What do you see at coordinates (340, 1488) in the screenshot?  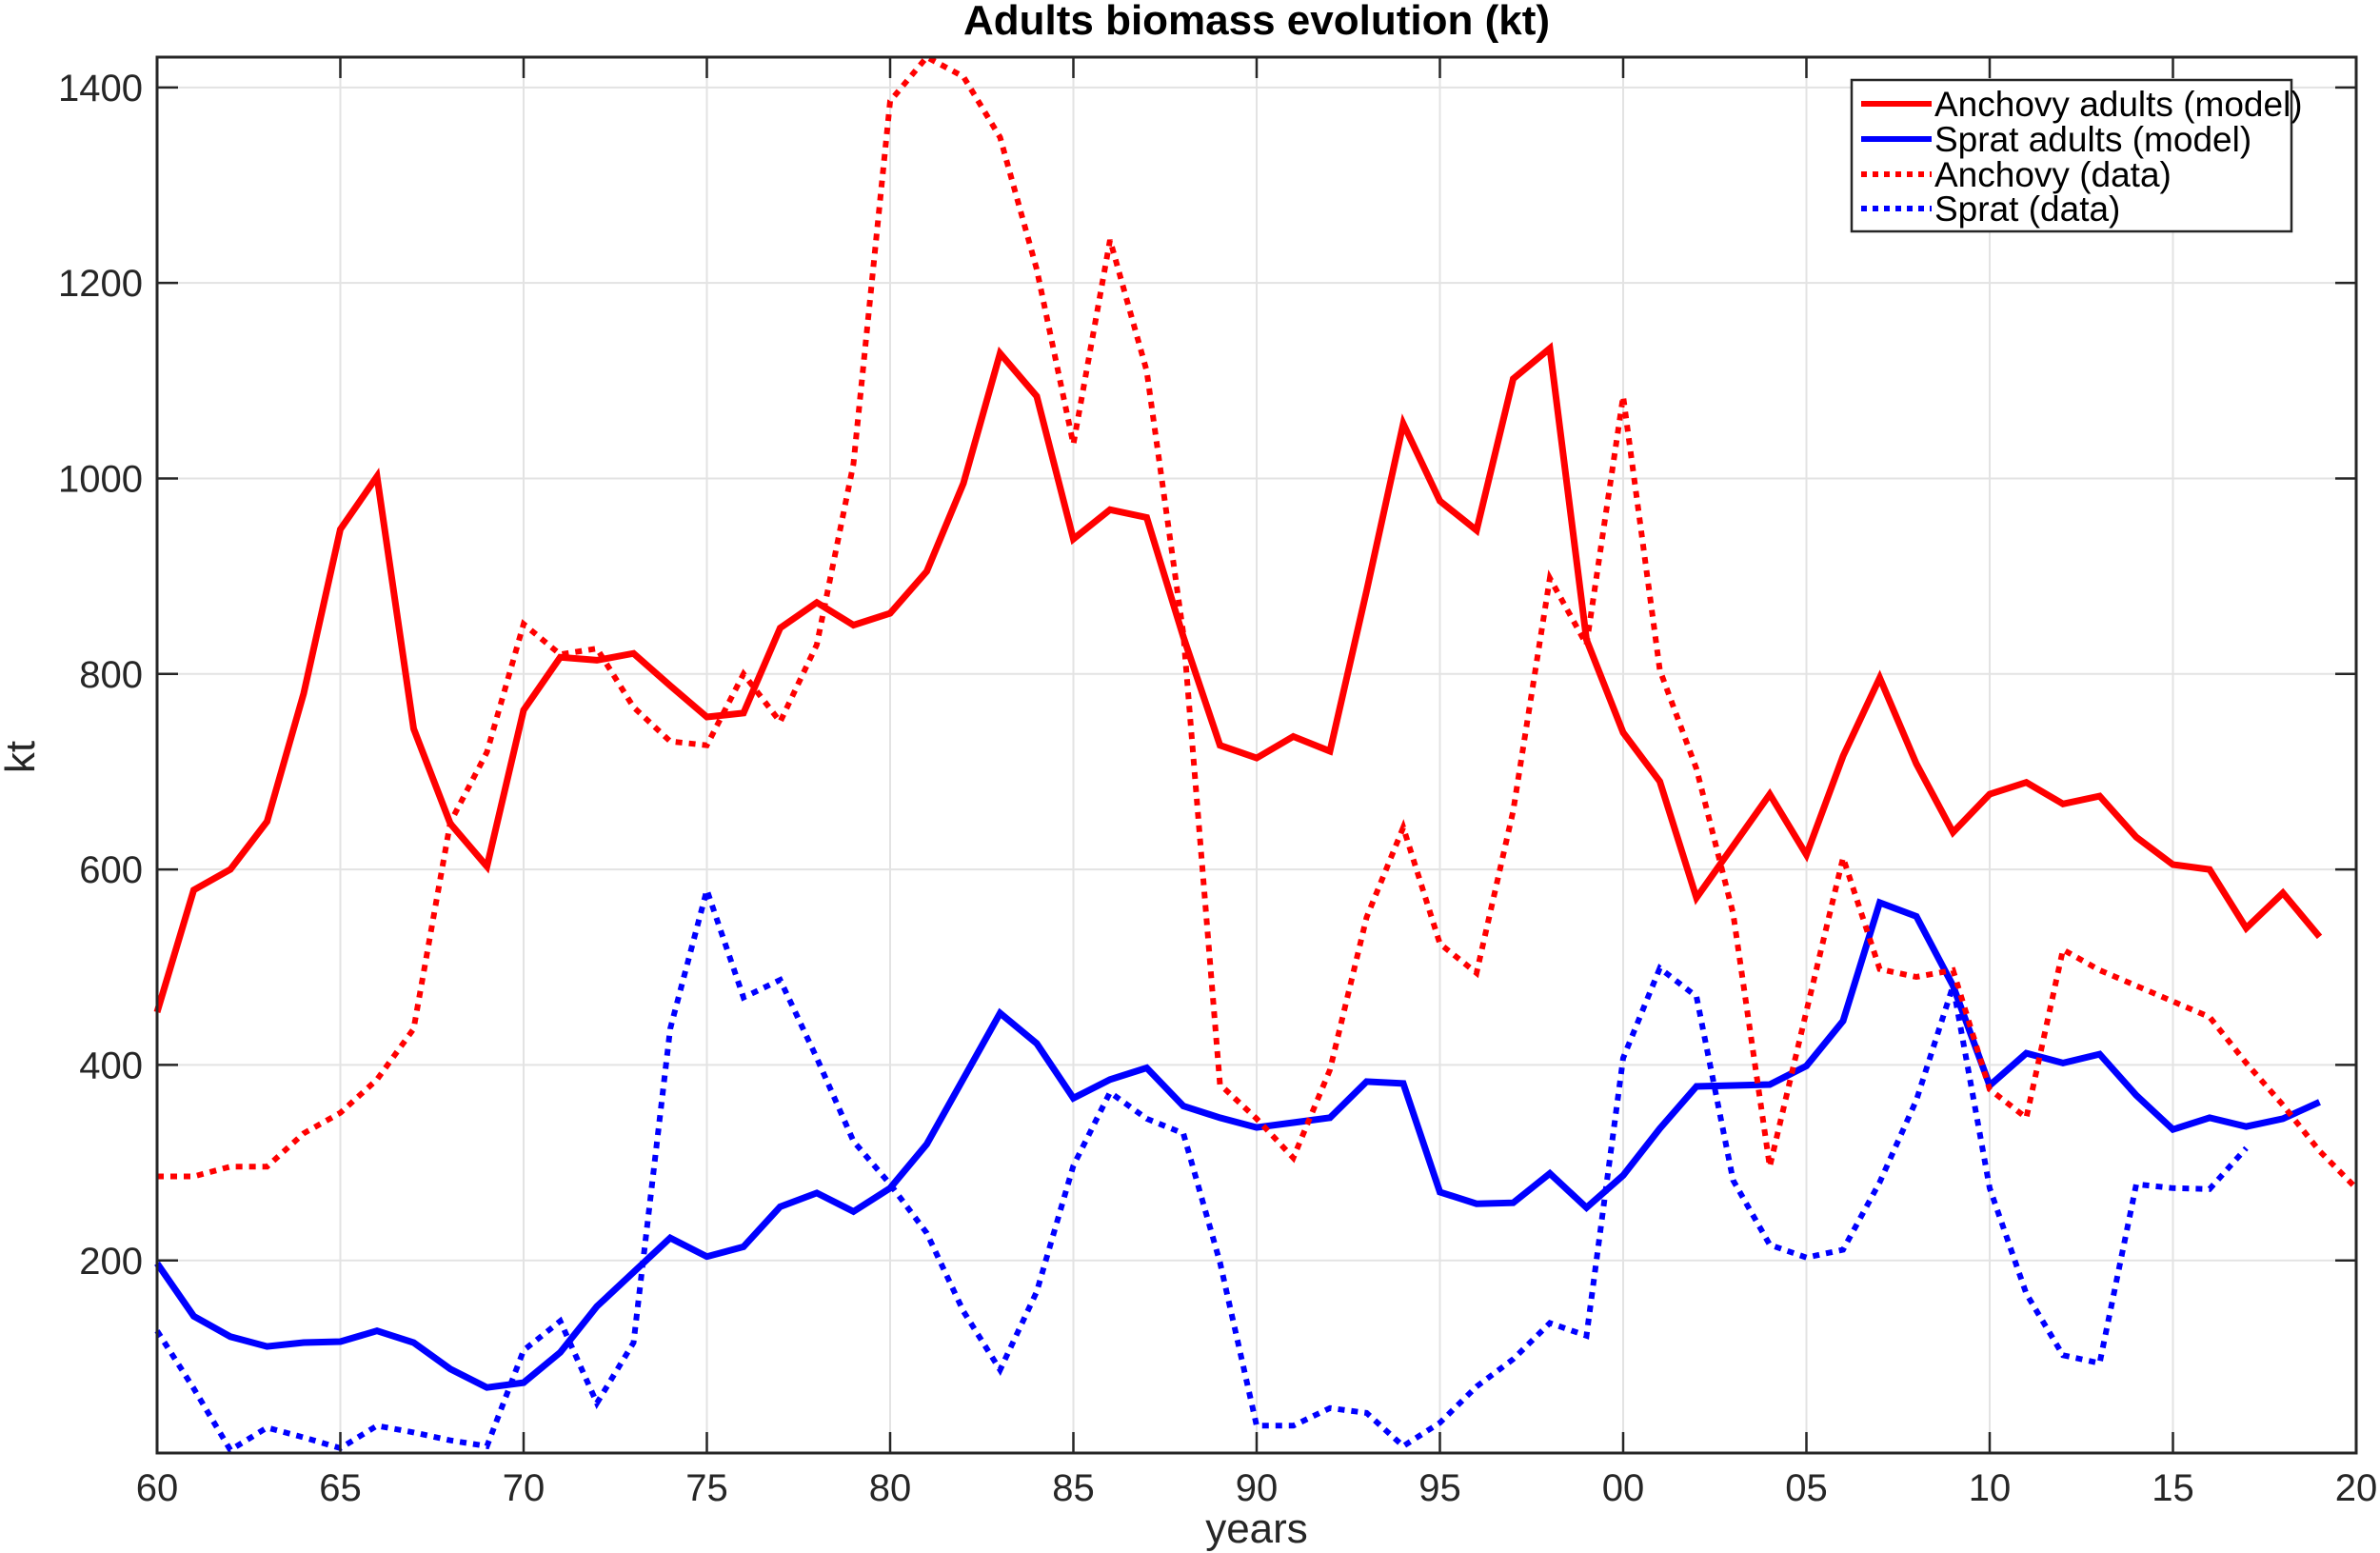 I see `x-tick-label: 65` at bounding box center [340, 1488].